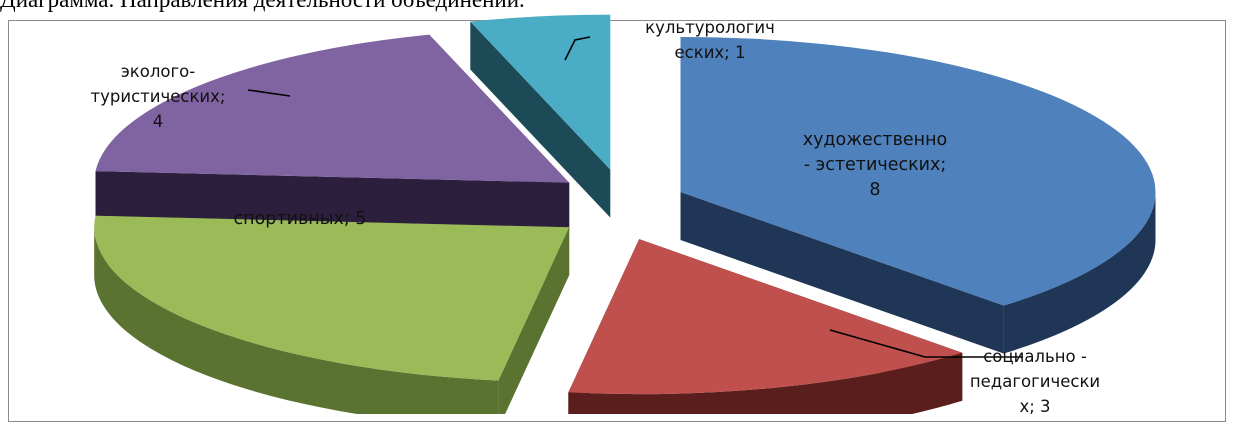 The image size is (1235, 422). What do you see at coordinates (765, 326) in the screenshot?
I see `pie-slice-social` at bounding box center [765, 326].